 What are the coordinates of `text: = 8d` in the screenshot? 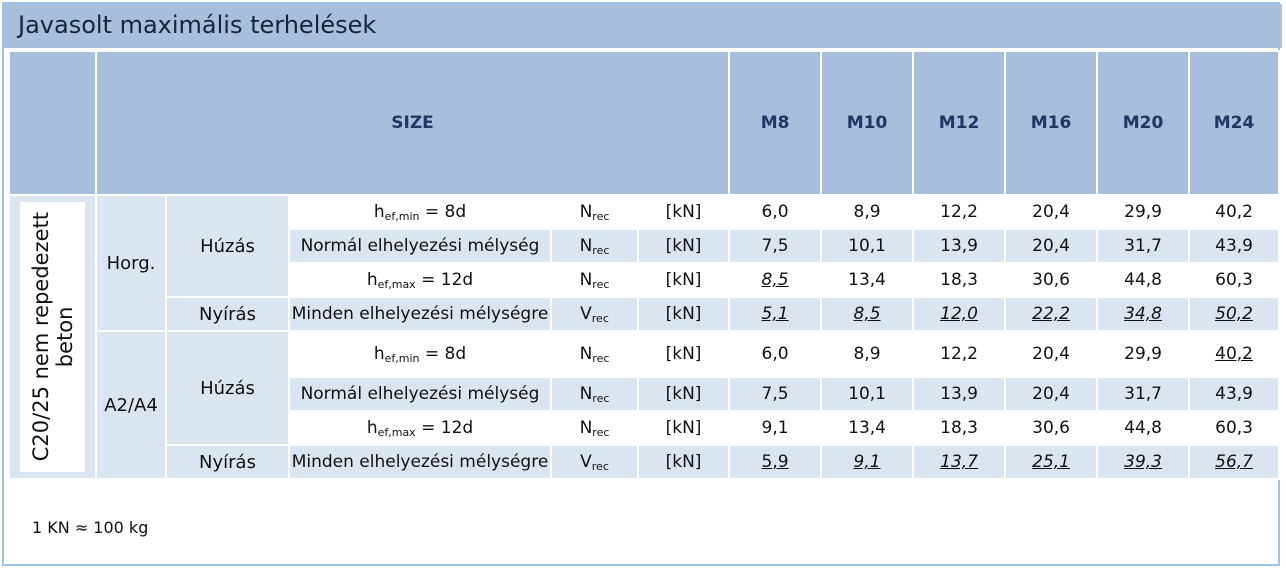 It's located at (443, 353).